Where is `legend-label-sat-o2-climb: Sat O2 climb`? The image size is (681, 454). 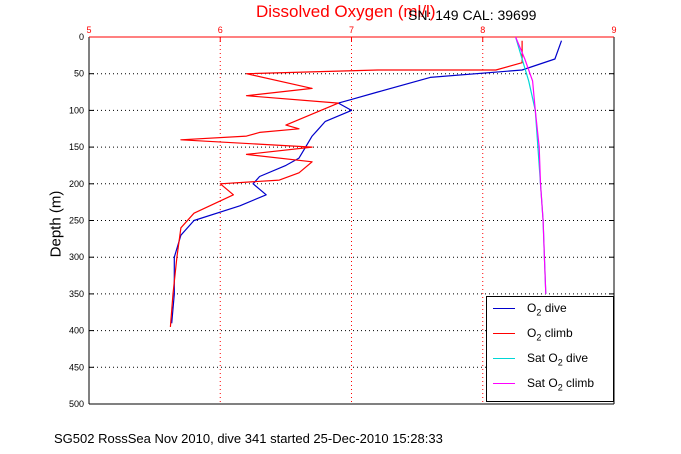
legend-label-sat-o2-climb: Sat O2 climb is located at coordinates (561, 384).